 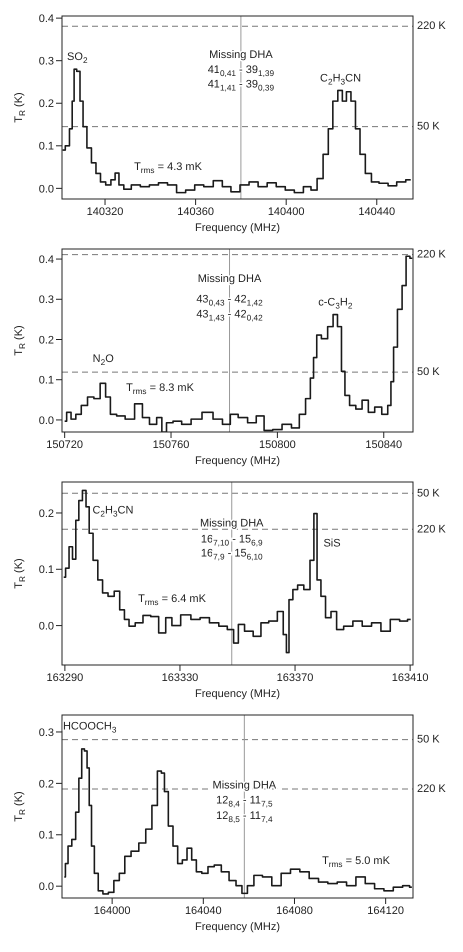 I want to click on x-tick-label: 163370, so click(x=295, y=678).